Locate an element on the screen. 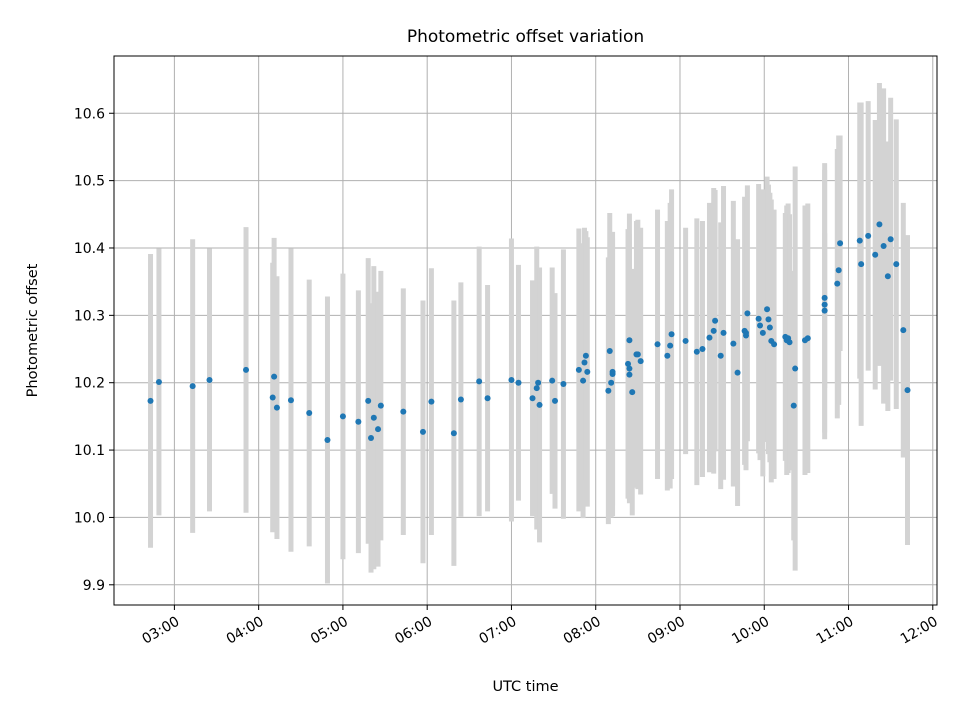  x-tick-label: 04:00 is located at coordinates (245, 631).